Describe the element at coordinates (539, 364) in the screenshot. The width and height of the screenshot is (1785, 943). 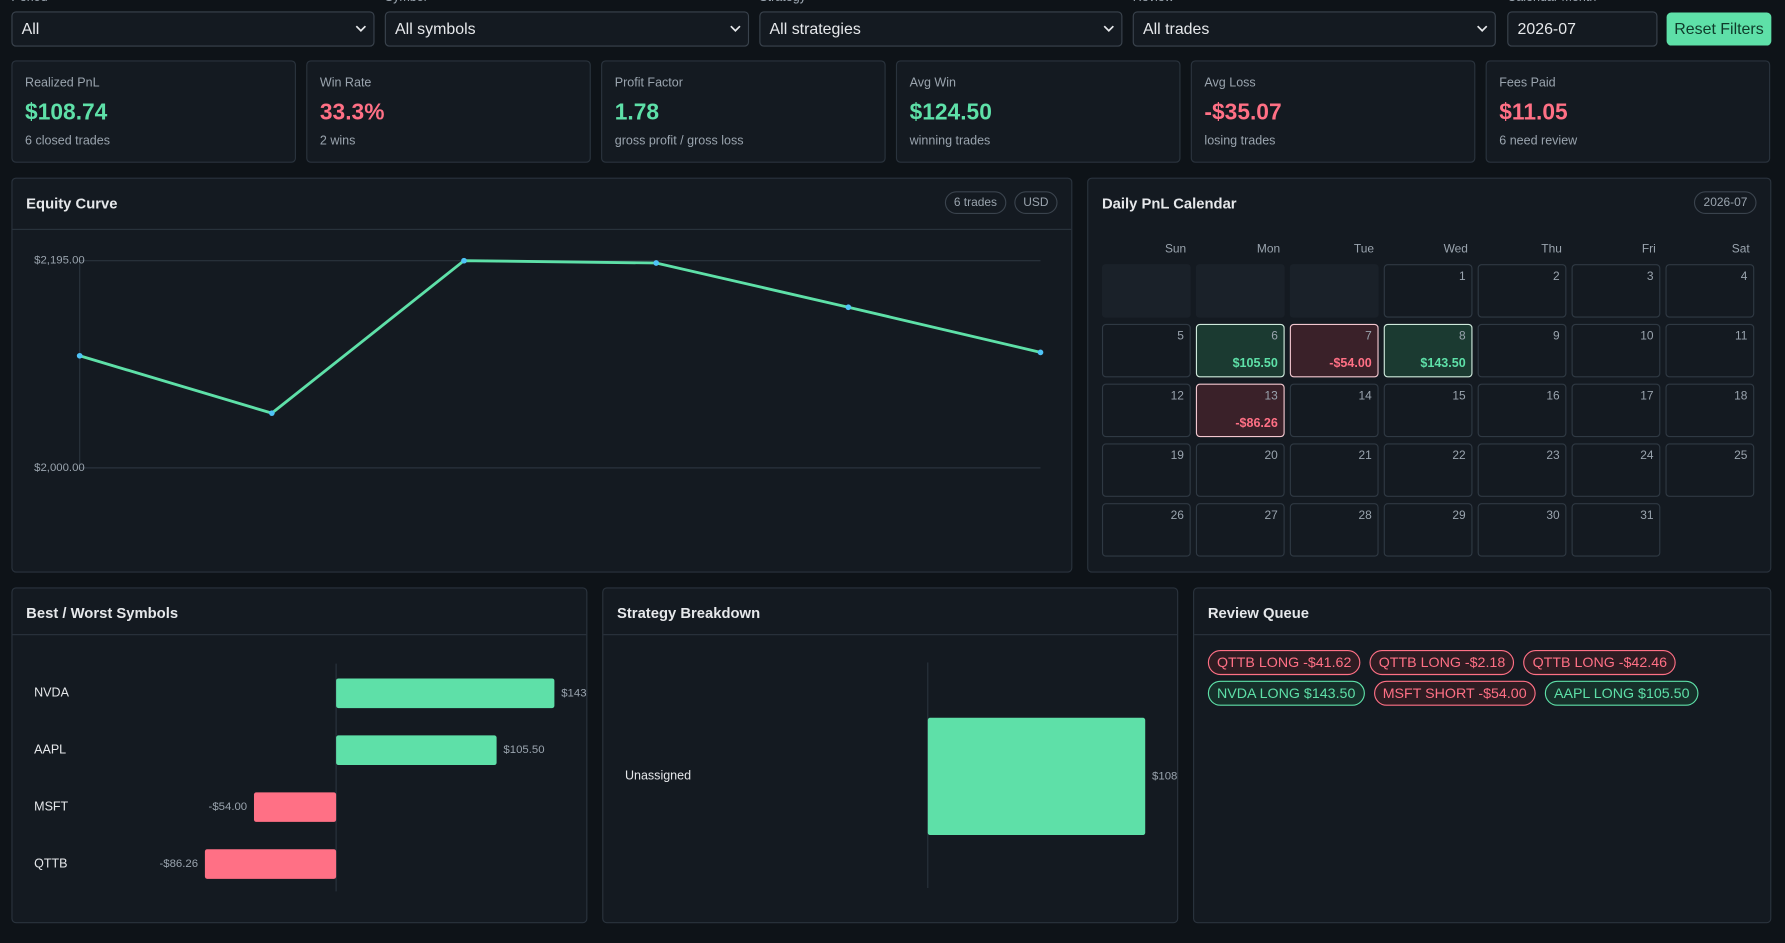
I see `chart: $2,195.00 $2,000.00` at that location.